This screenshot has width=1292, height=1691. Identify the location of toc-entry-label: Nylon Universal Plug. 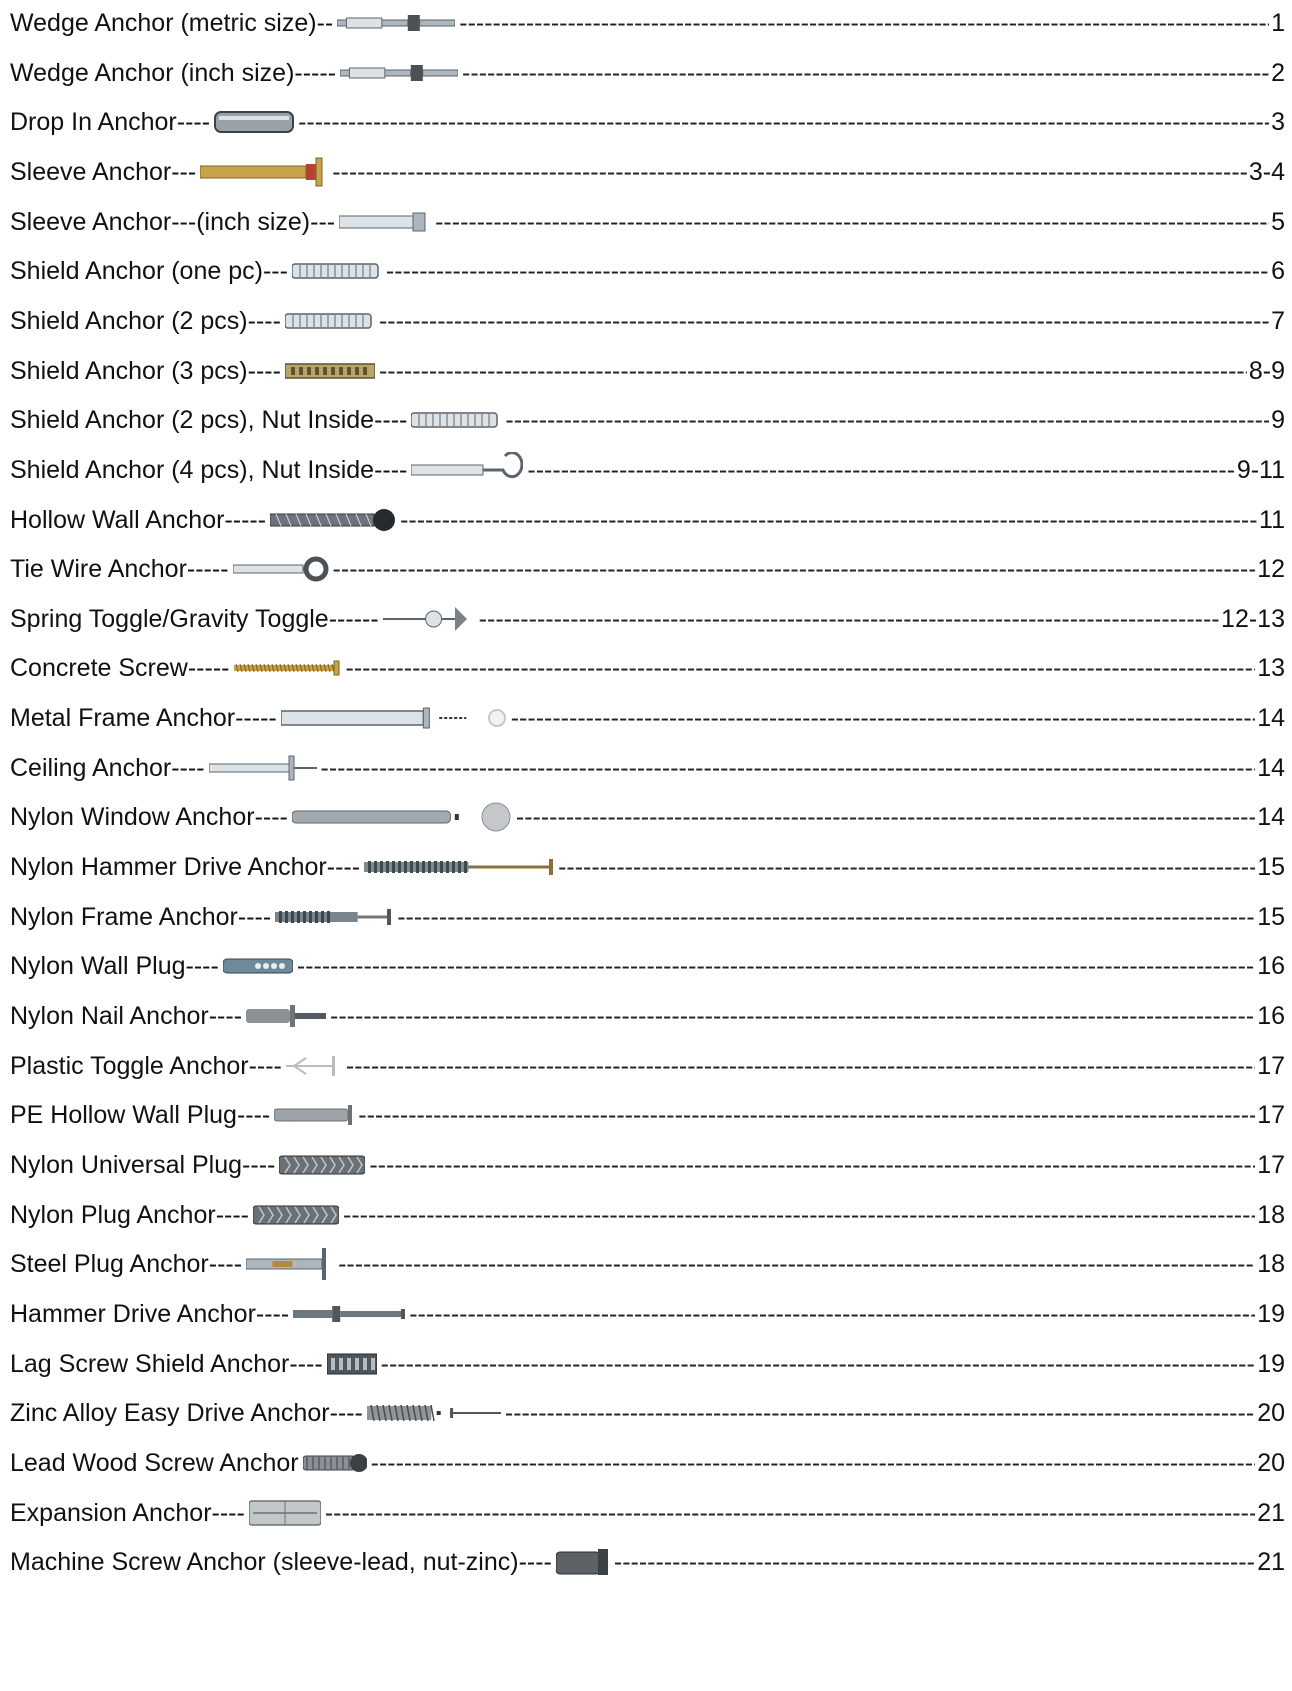
(126, 1164).